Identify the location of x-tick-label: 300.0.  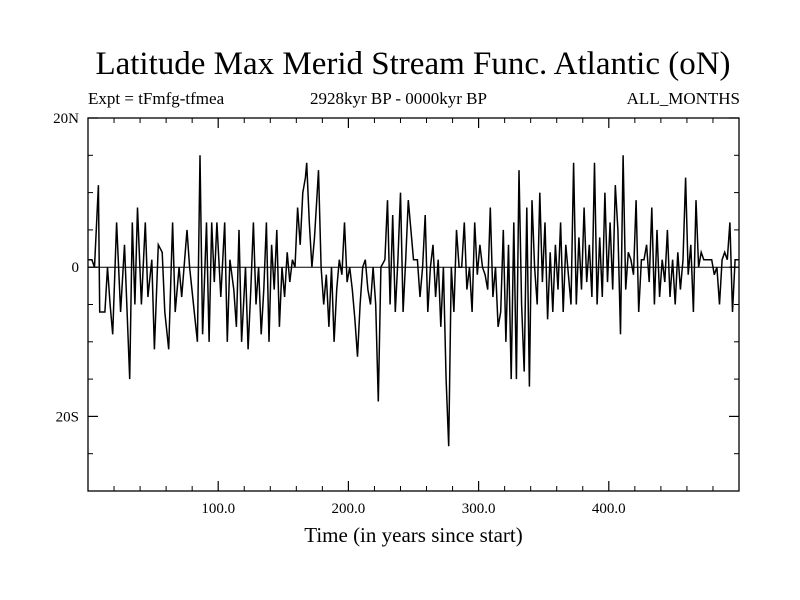
(479, 509).